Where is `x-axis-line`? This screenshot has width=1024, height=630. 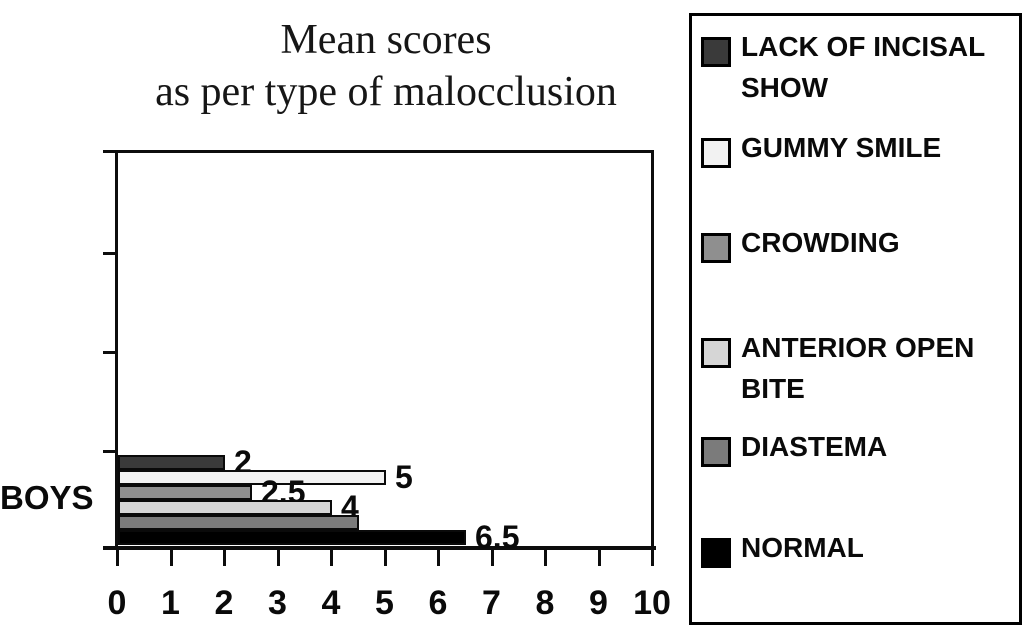 x-axis-line is located at coordinates (379, 548).